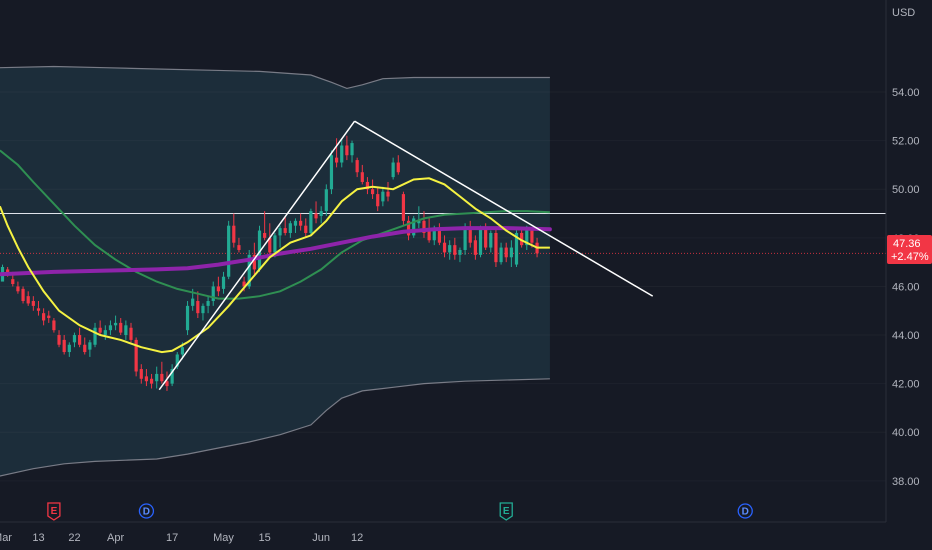  Describe the element at coordinates (443, 233) in the screenshot. I see `horizontal-line-layer` at that location.